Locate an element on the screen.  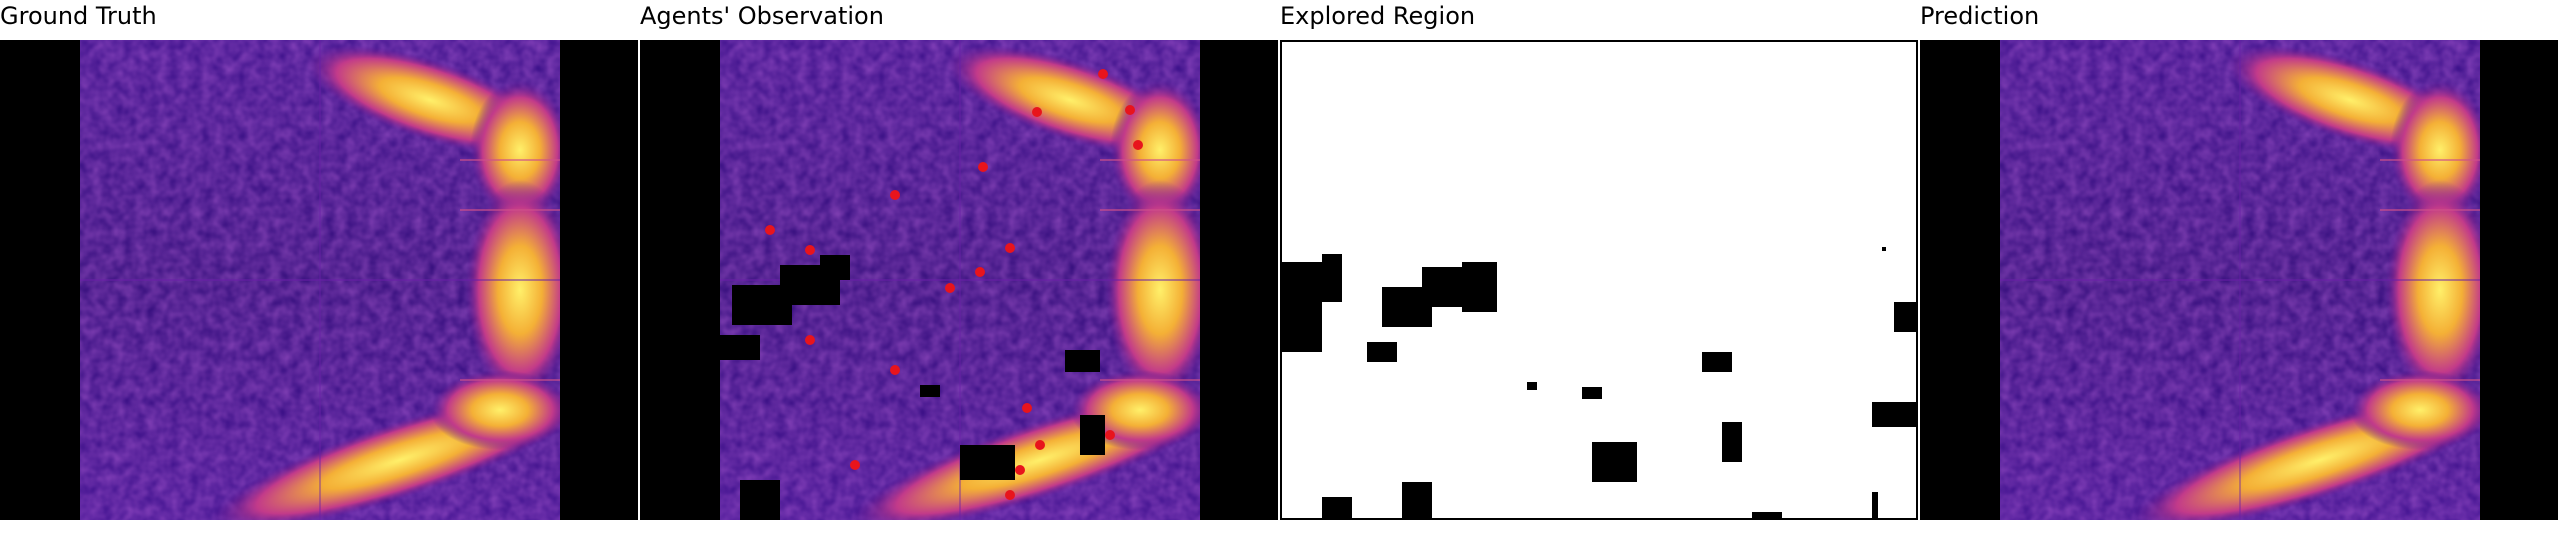
panel-title-explored-region: Explored Region is located at coordinates (1378, 16).